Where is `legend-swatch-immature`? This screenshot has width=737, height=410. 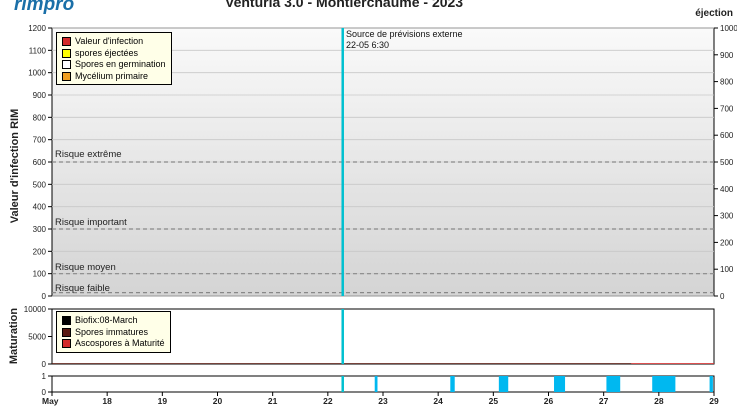
legend-swatch-immature is located at coordinates (66, 332).